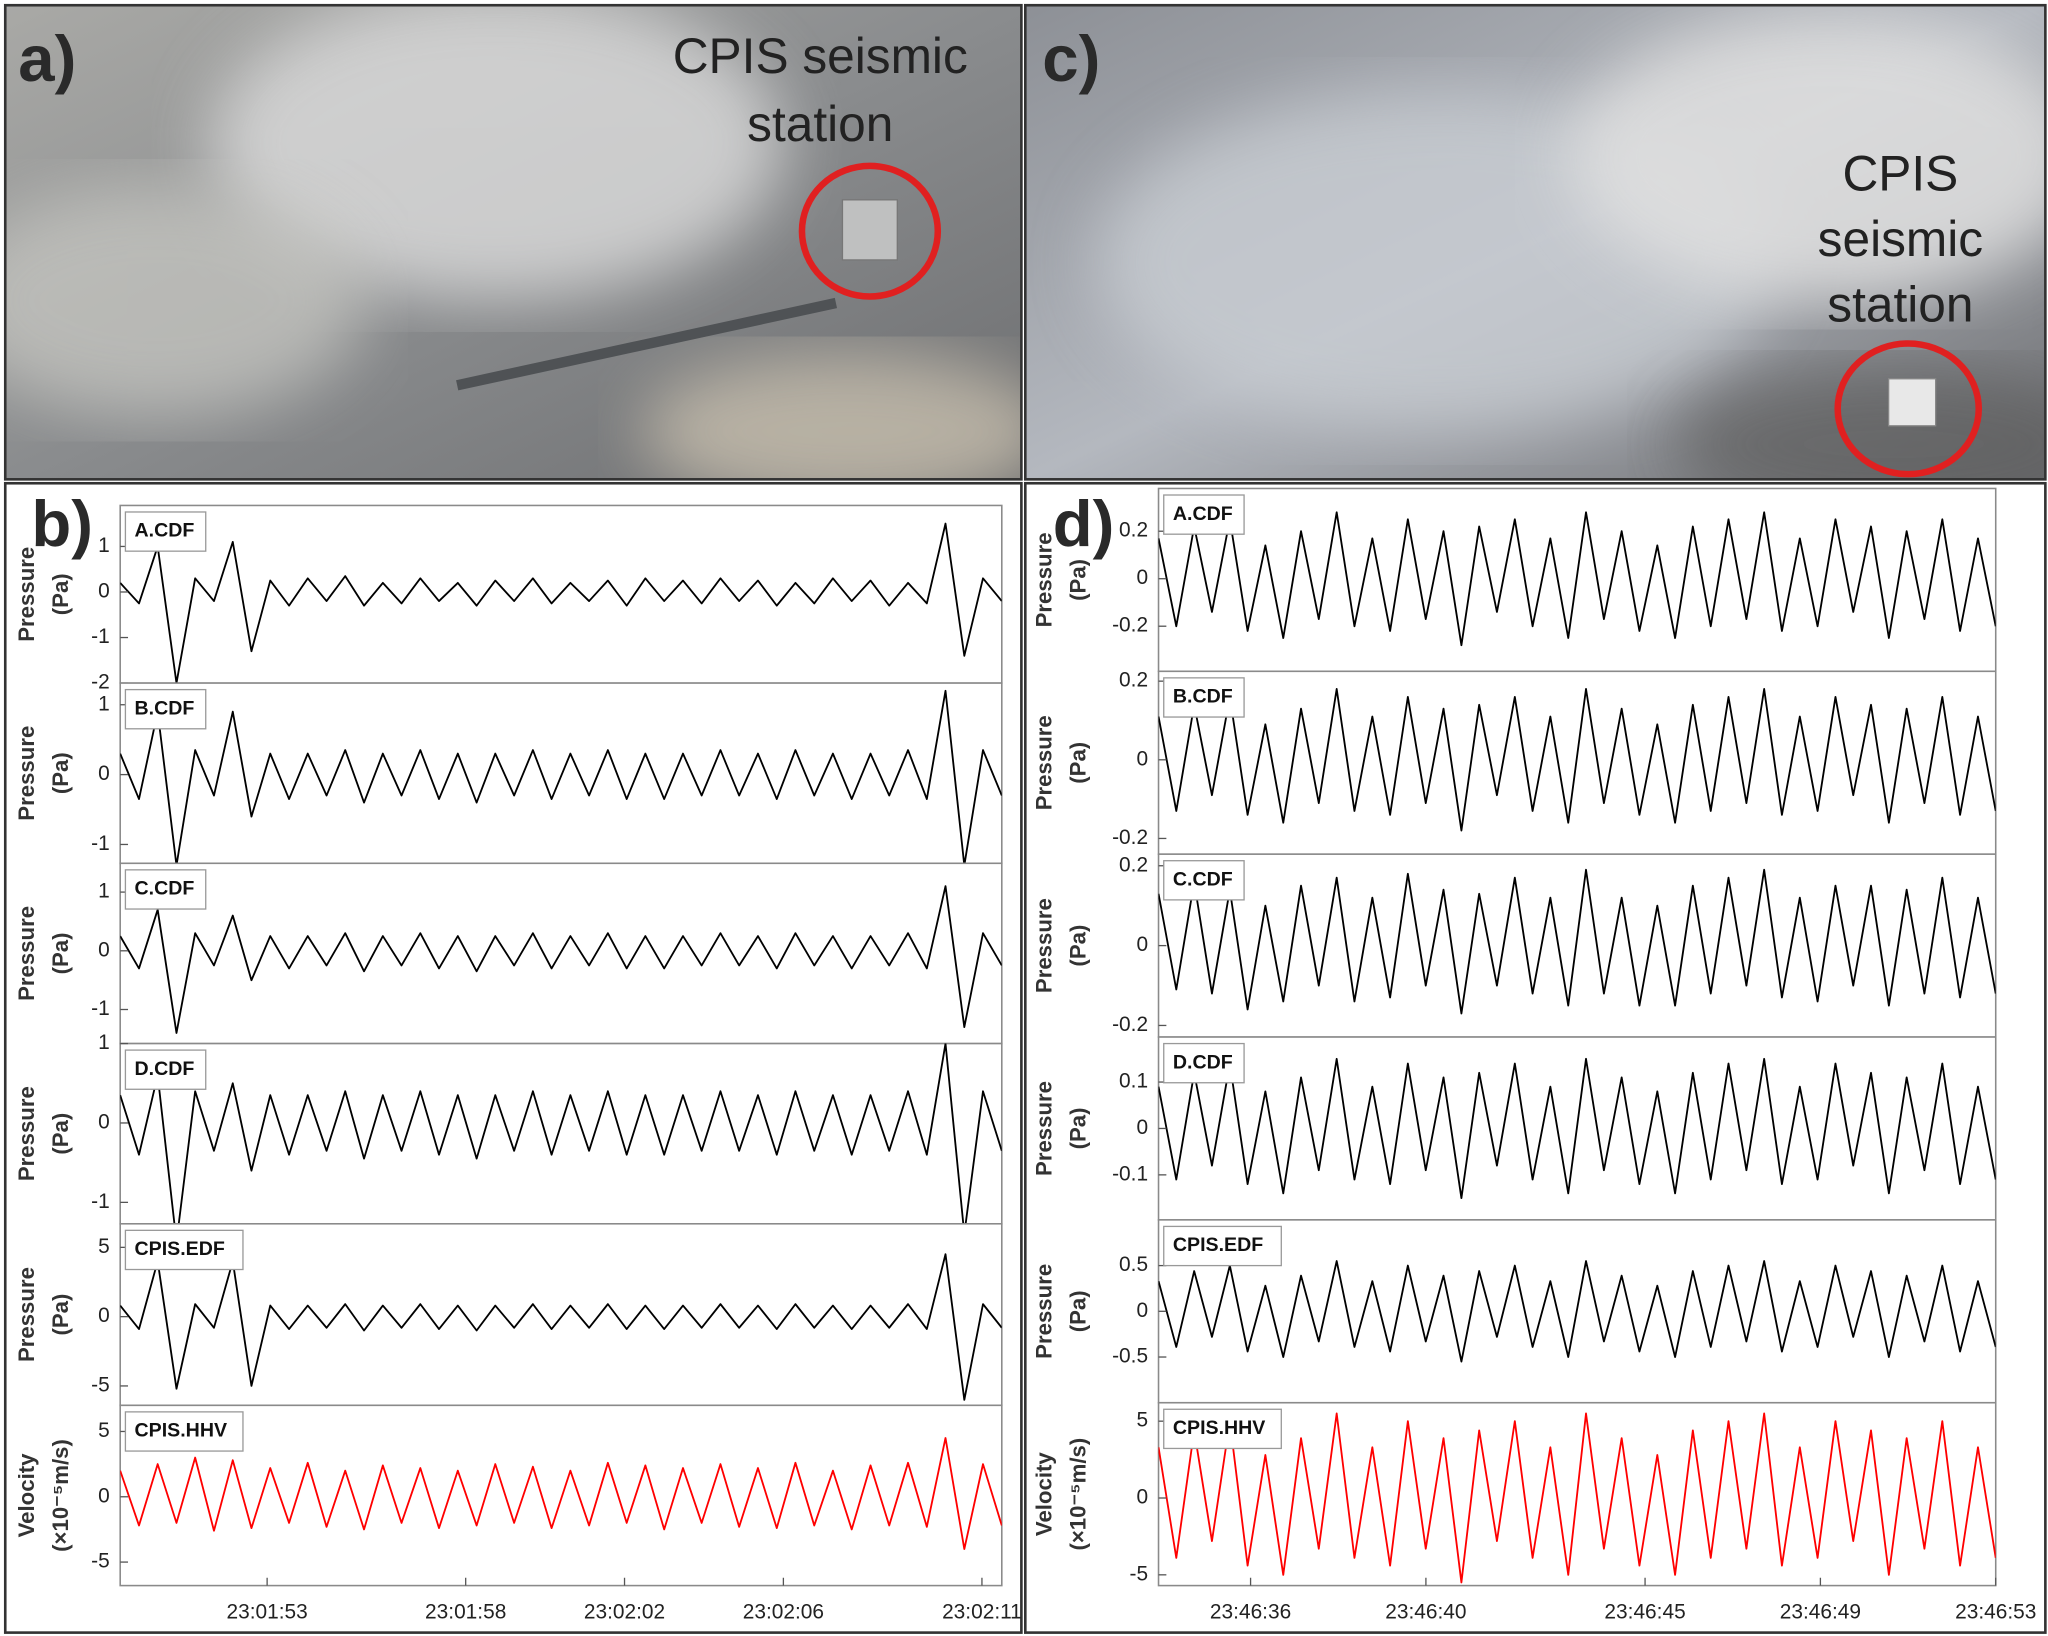  I want to click on y-tick-label: -0.5, so click(1130, 1356).